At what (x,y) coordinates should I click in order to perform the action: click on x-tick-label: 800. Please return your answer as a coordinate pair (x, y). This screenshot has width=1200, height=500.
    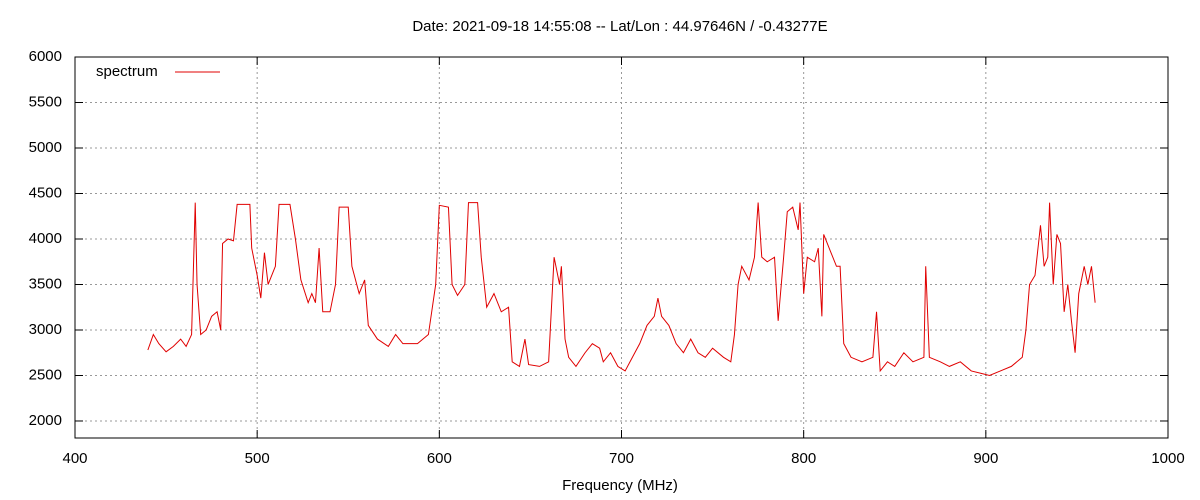
    Looking at the image, I should click on (803, 458).